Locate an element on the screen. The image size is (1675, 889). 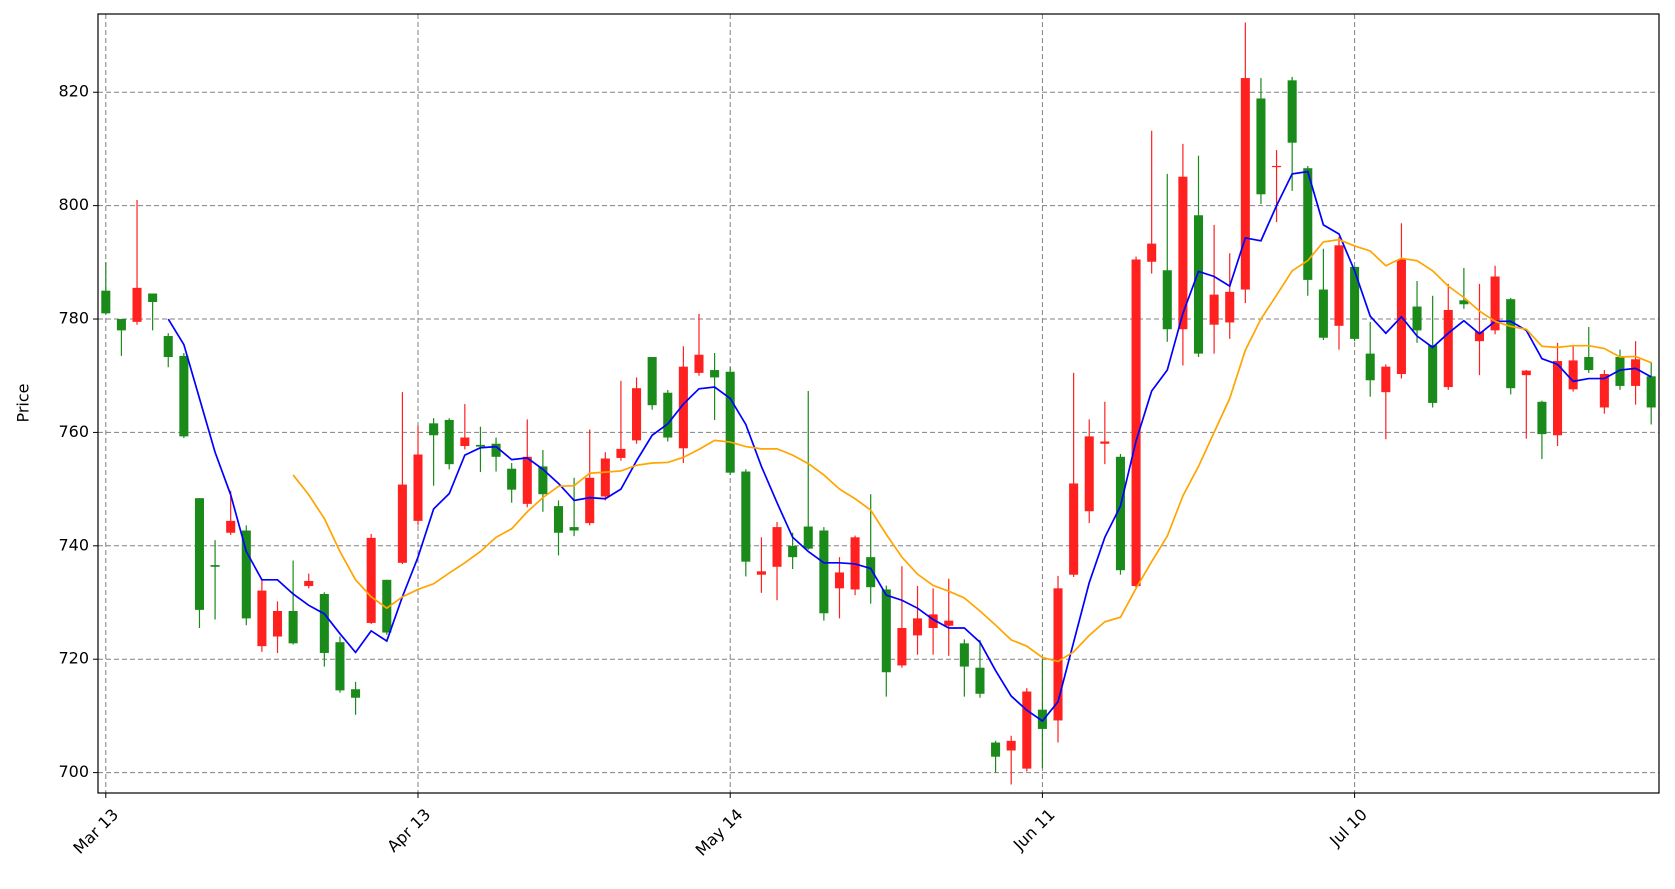
y-tick-label: 780 is located at coordinates (73, 318).